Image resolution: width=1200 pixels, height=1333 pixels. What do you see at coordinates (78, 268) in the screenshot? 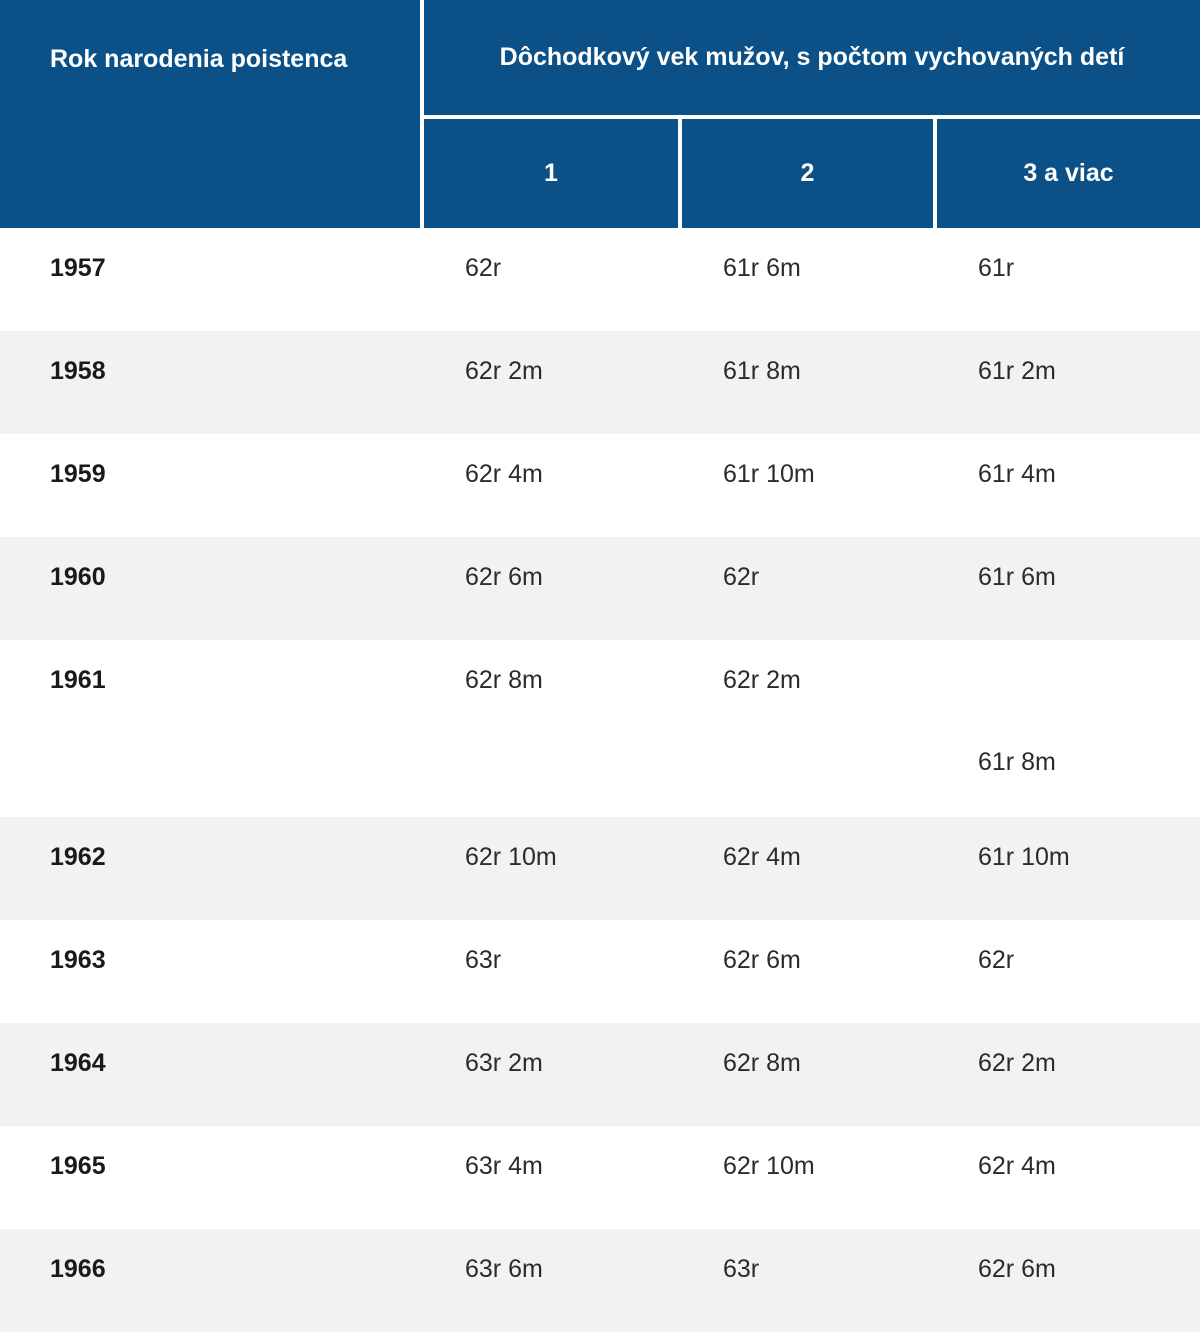
I see `row-year: 1957` at bounding box center [78, 268].